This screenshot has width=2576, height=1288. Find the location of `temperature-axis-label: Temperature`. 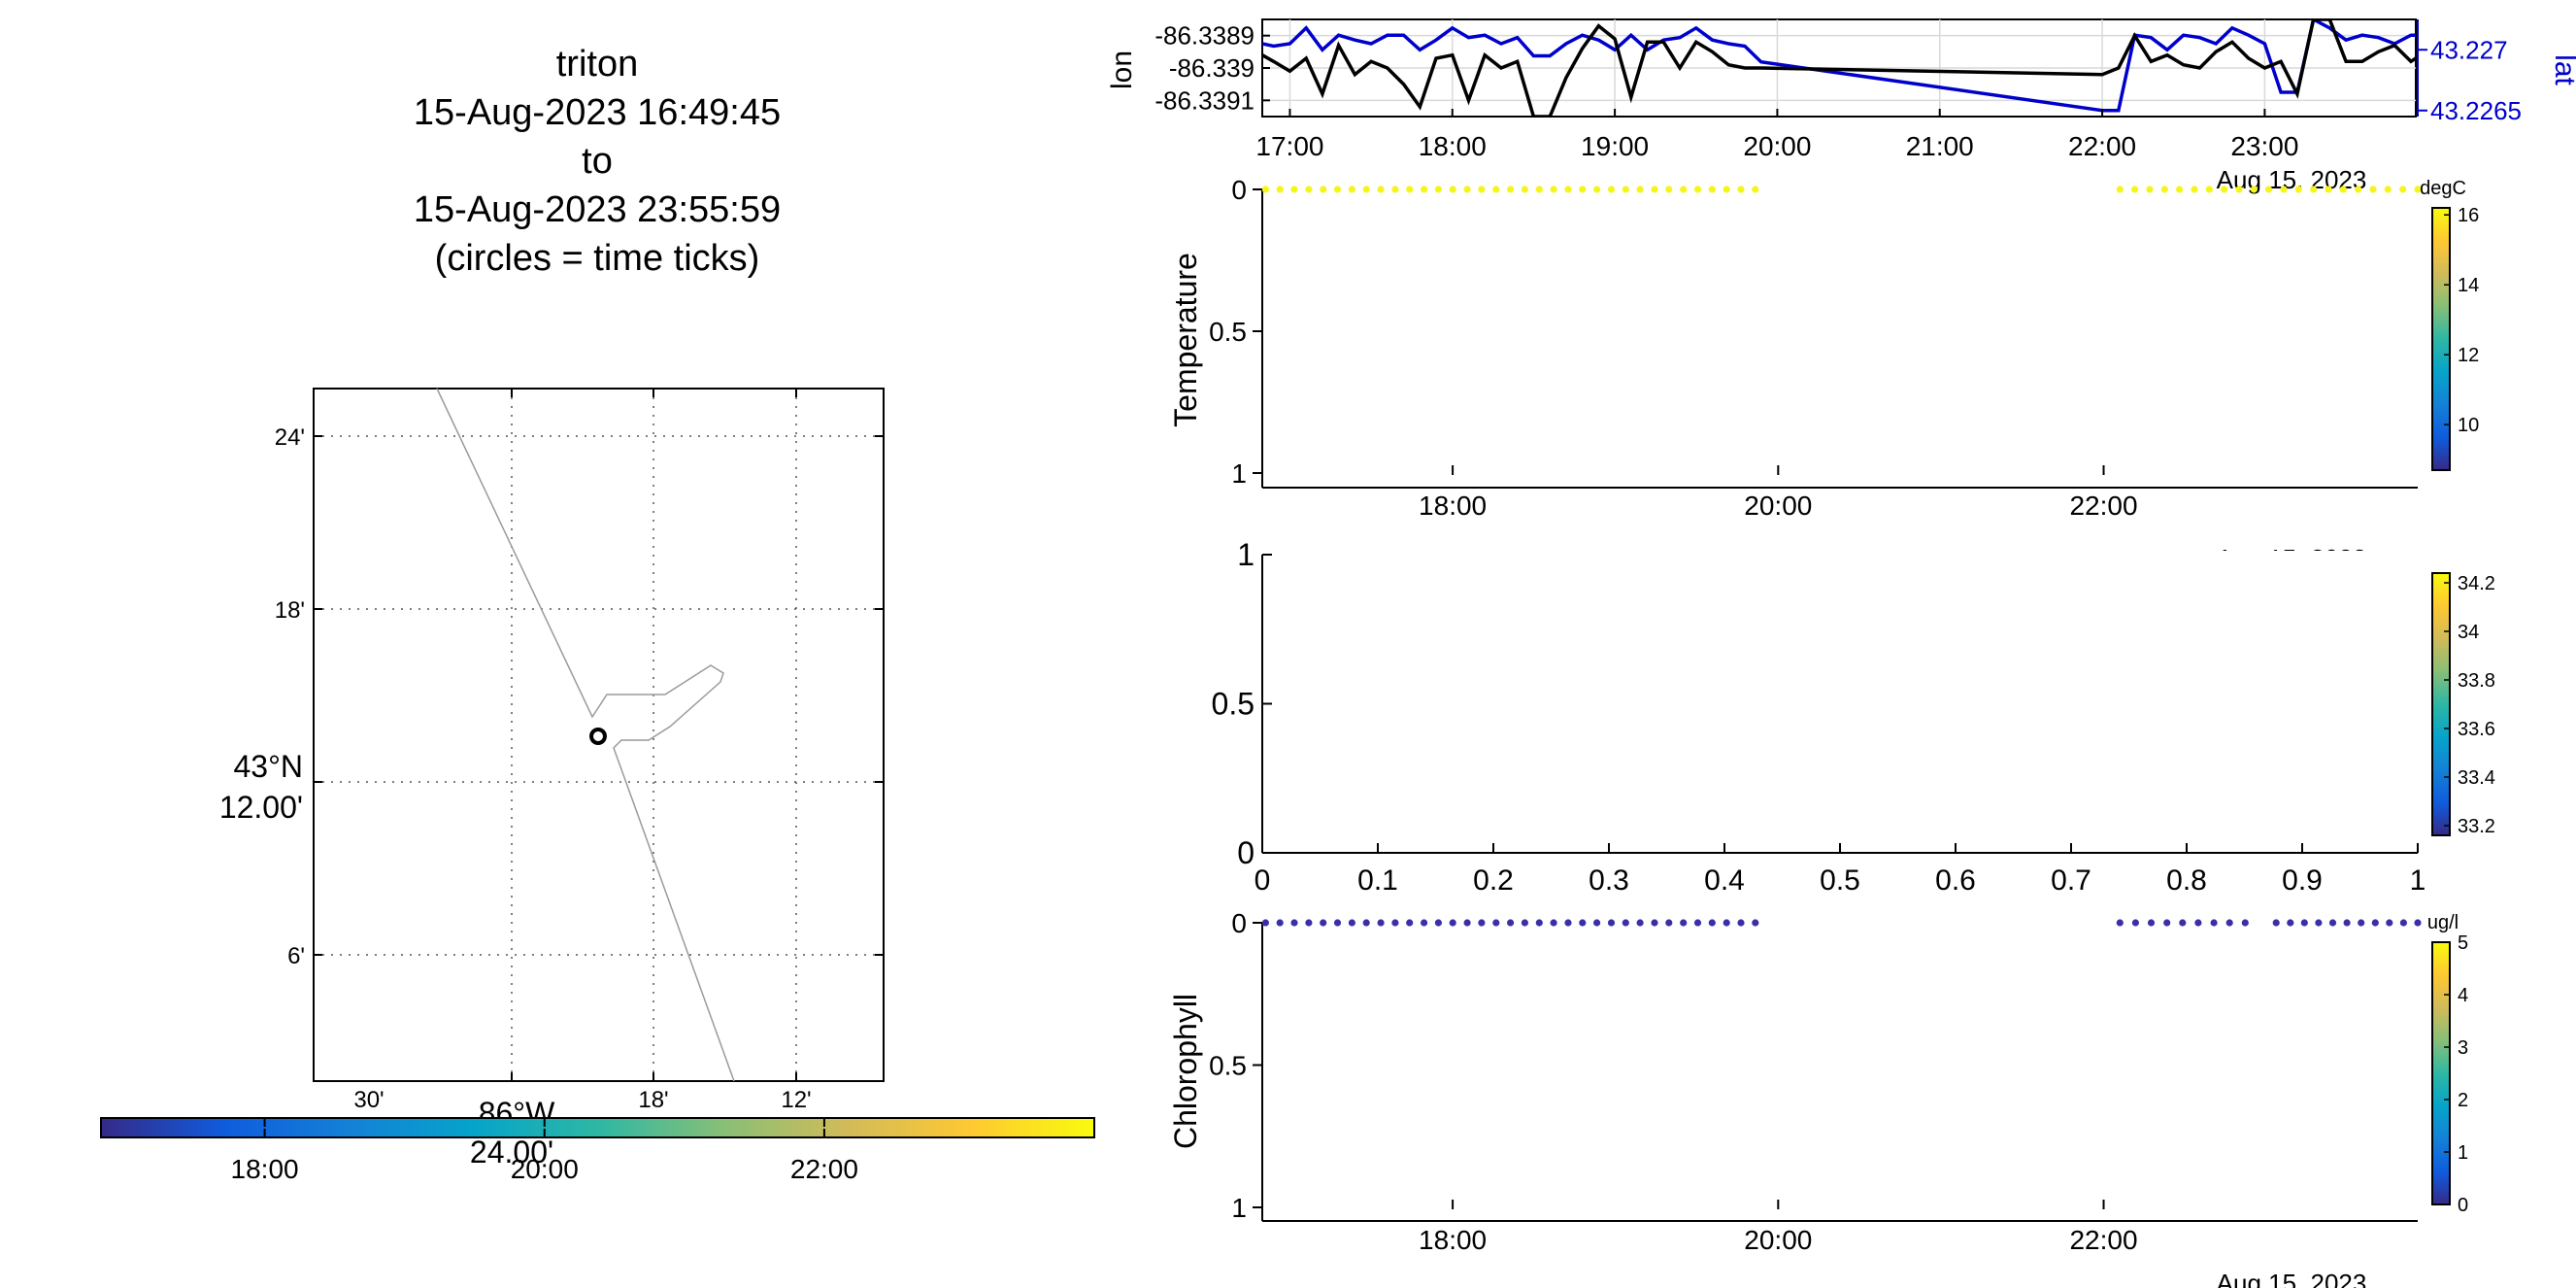

temperature-axis-label: Temperature is located at coordinates (1186, 340).